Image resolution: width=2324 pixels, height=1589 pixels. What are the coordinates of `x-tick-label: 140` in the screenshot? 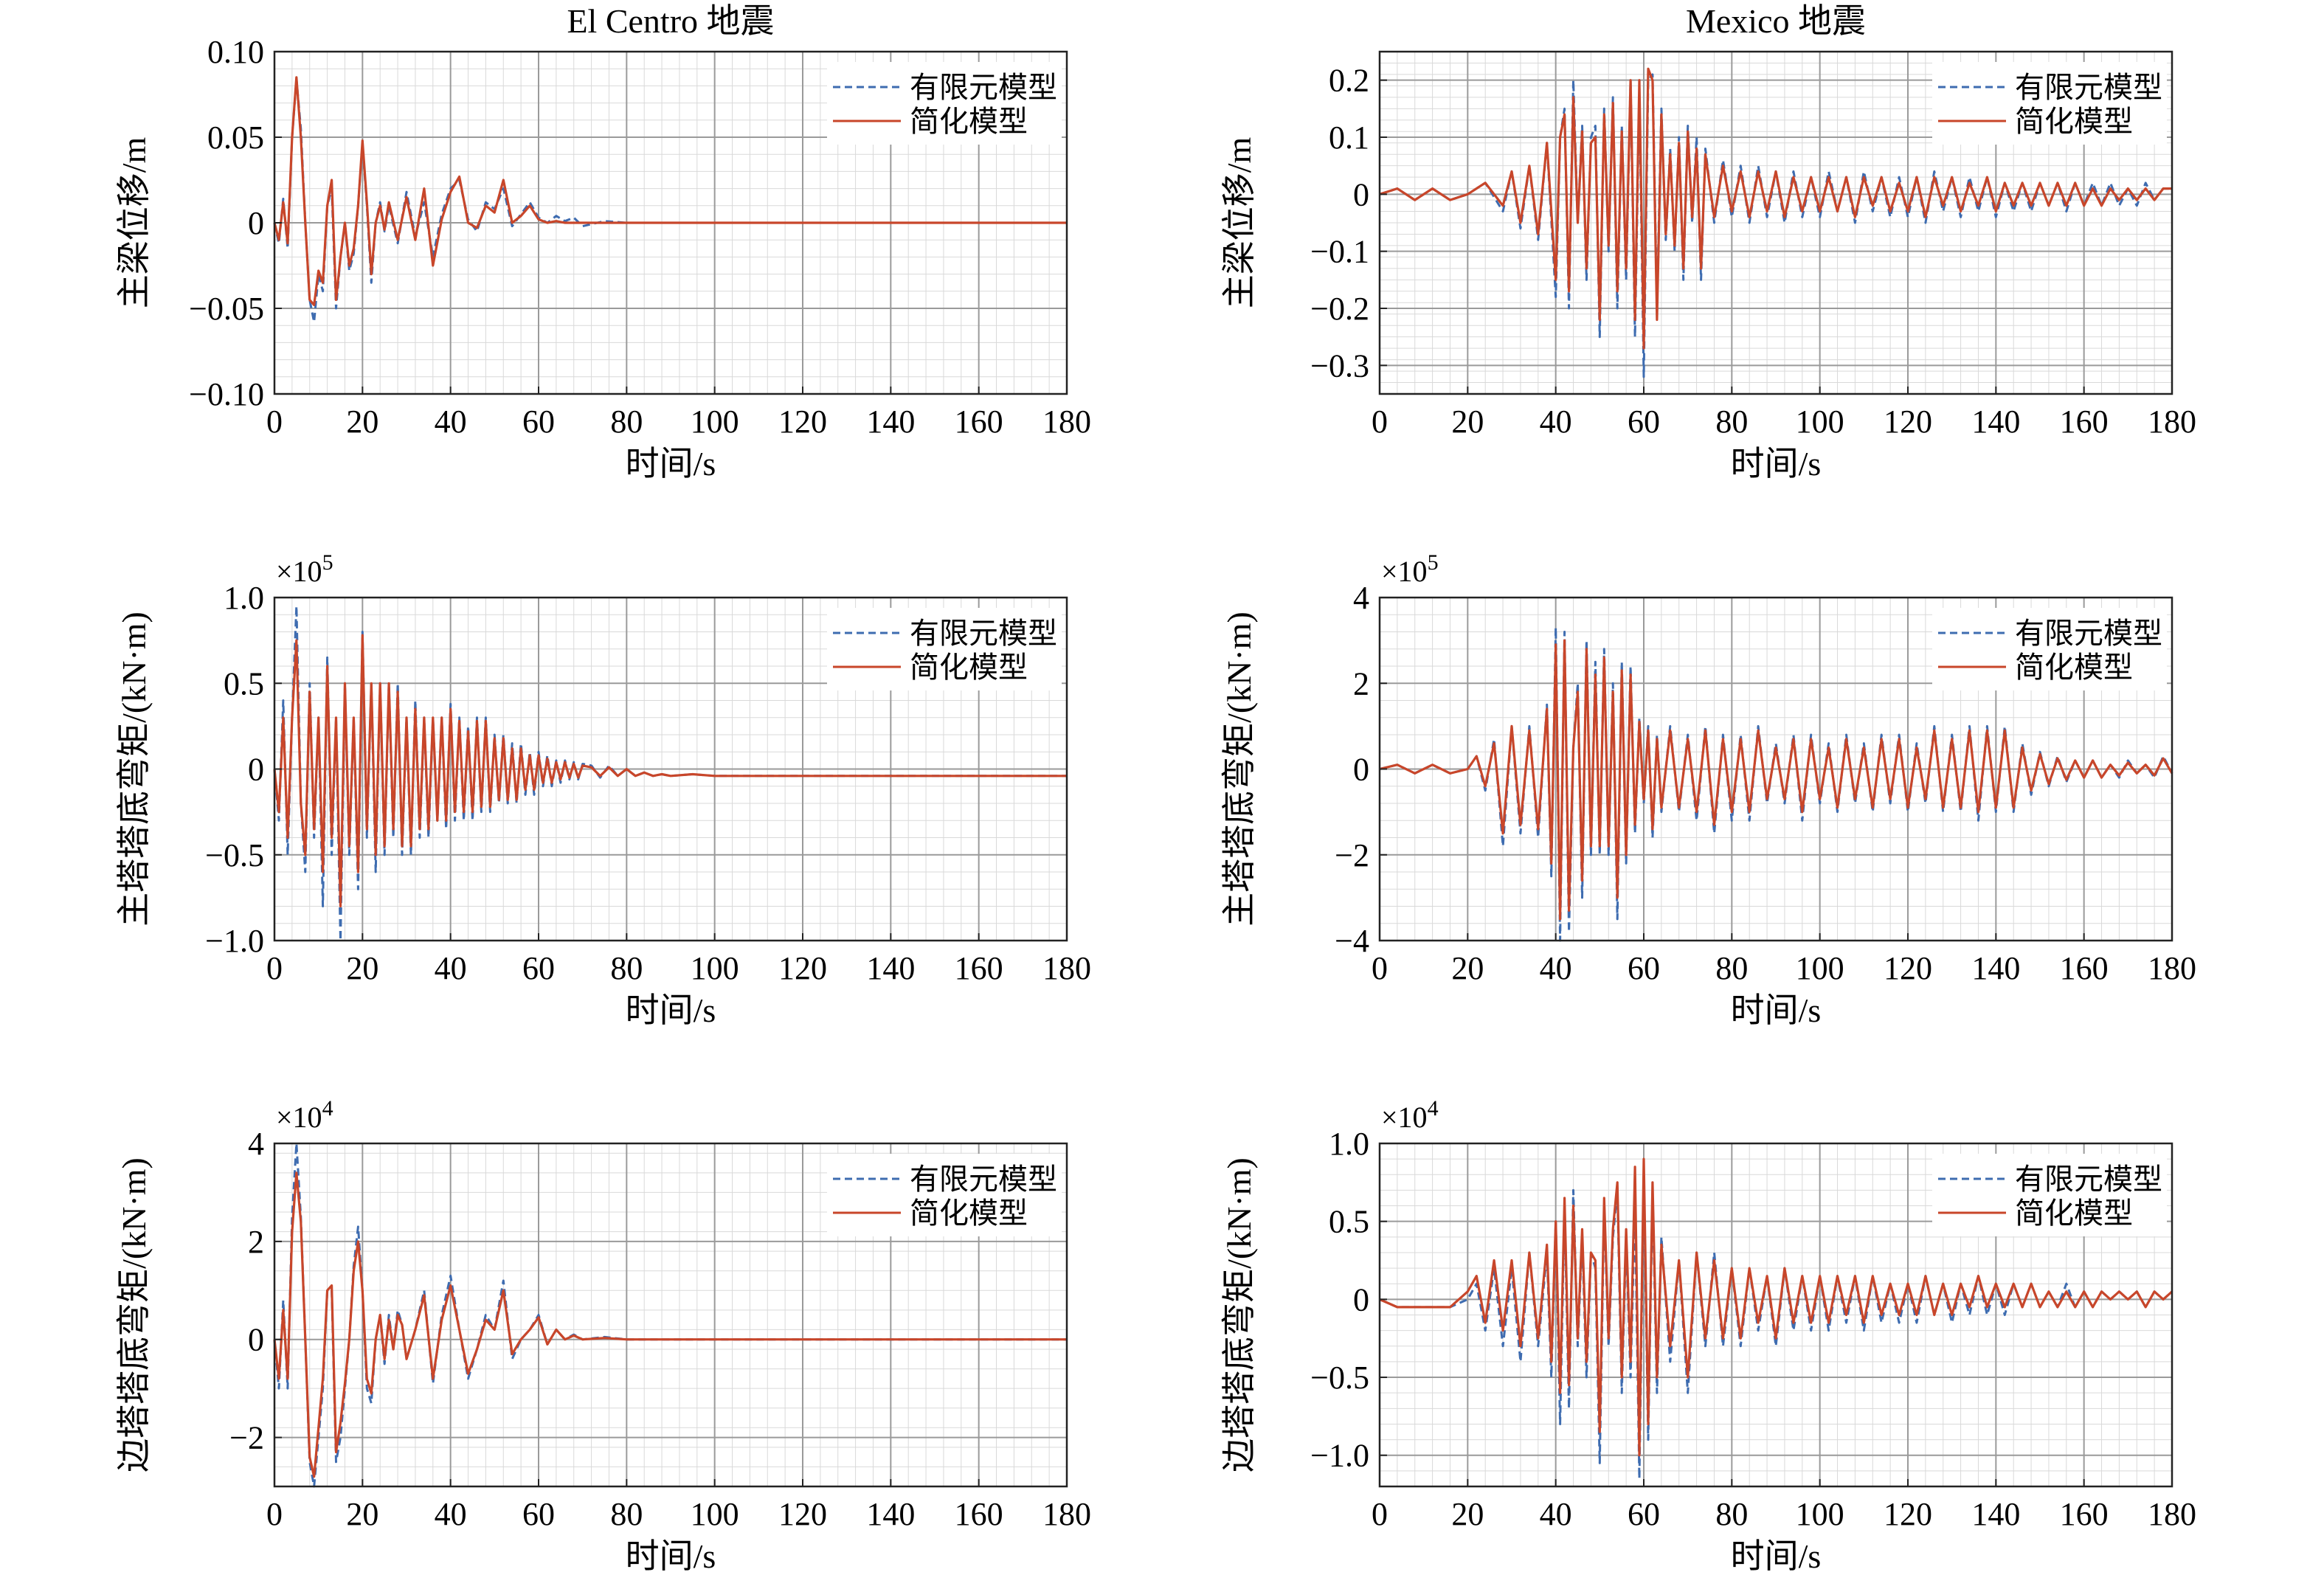 It's located at (890, 422).